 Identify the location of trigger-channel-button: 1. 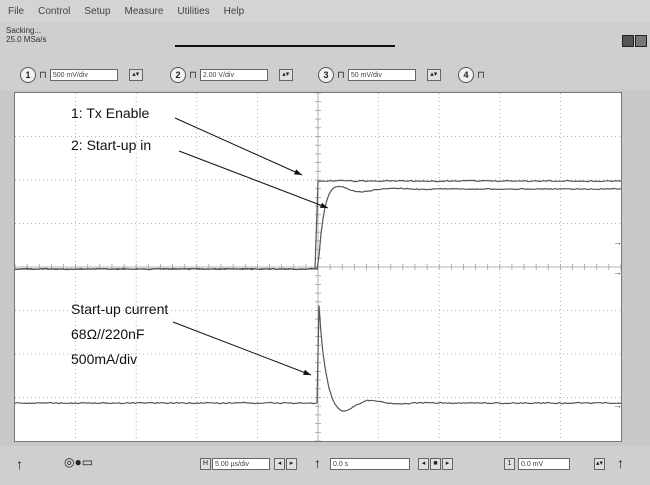
(509, 464).